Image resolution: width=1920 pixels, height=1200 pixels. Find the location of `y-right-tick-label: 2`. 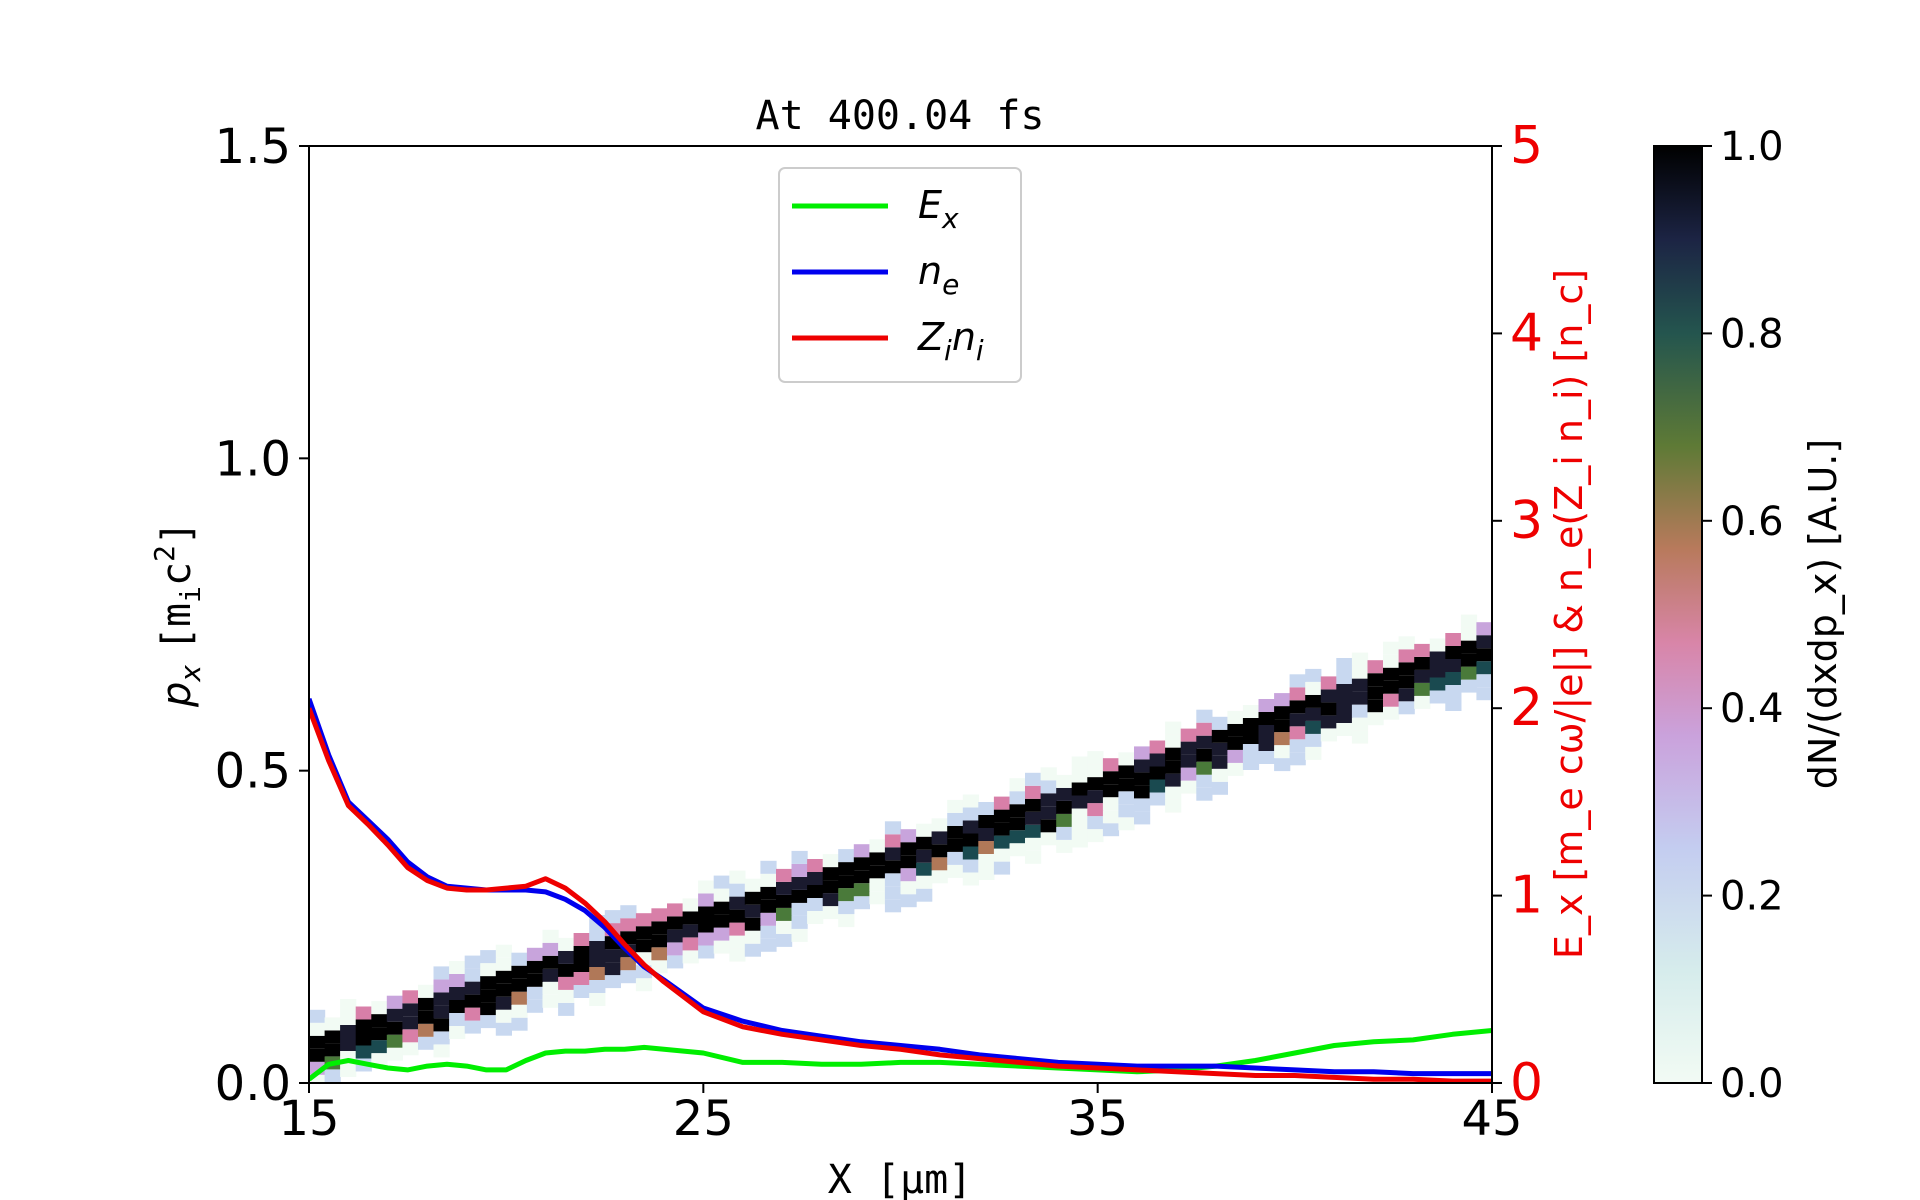

y-right-tick-label: 2 is located at coordinates (1526, 708).